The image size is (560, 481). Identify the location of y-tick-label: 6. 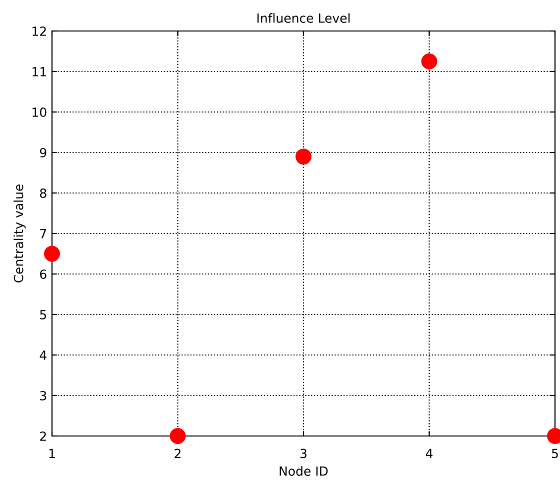
(43, 274).